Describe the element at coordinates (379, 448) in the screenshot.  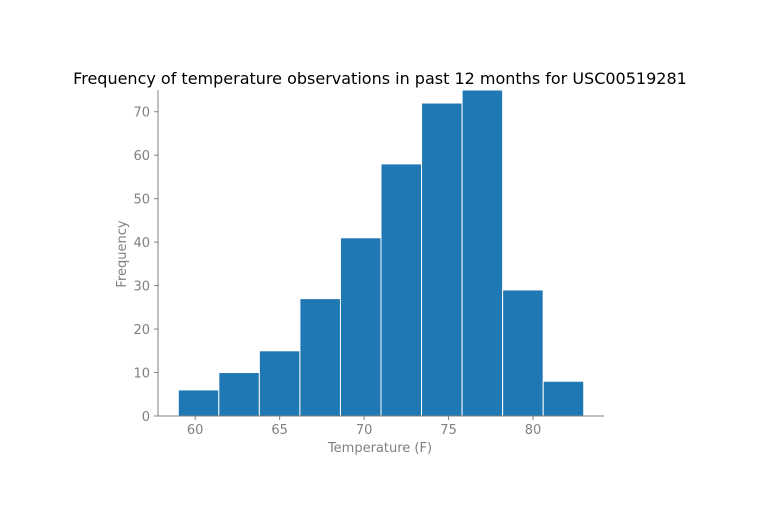
I see `x-axis-label: Temperature (F)` at that location.